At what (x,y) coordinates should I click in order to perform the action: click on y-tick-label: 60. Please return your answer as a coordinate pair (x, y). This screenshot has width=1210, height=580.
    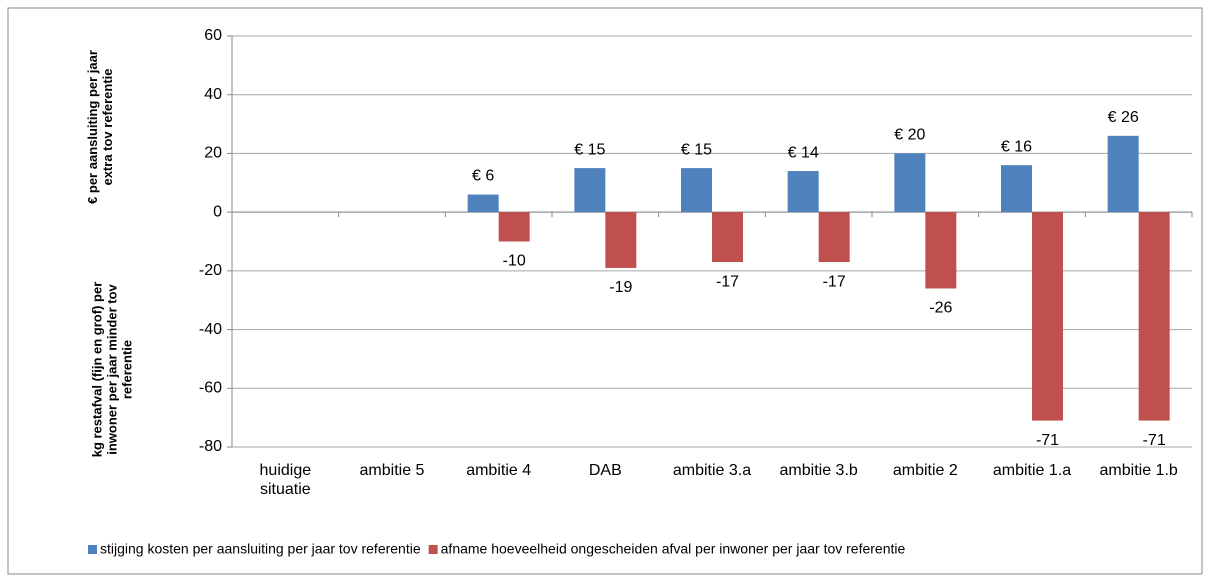
    Looking at the image, I should click on (213, 35).